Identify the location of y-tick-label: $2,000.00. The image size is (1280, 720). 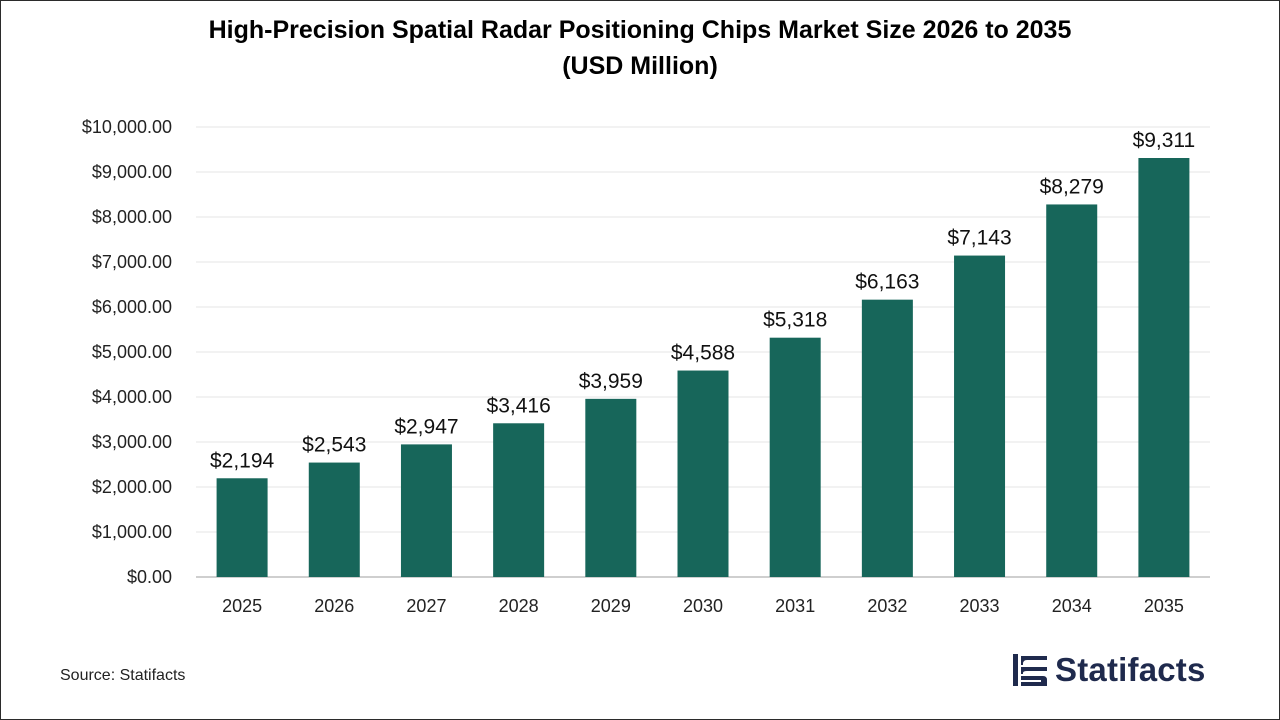
(132, 487).